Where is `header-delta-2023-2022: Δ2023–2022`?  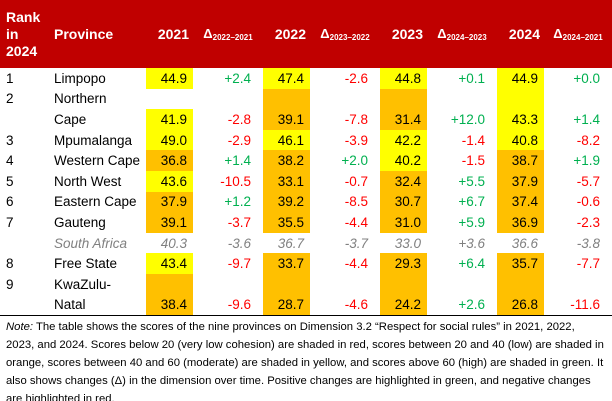
header-delta-2023-2022: Δ2023–2022 is located at coordinates (345, 34).